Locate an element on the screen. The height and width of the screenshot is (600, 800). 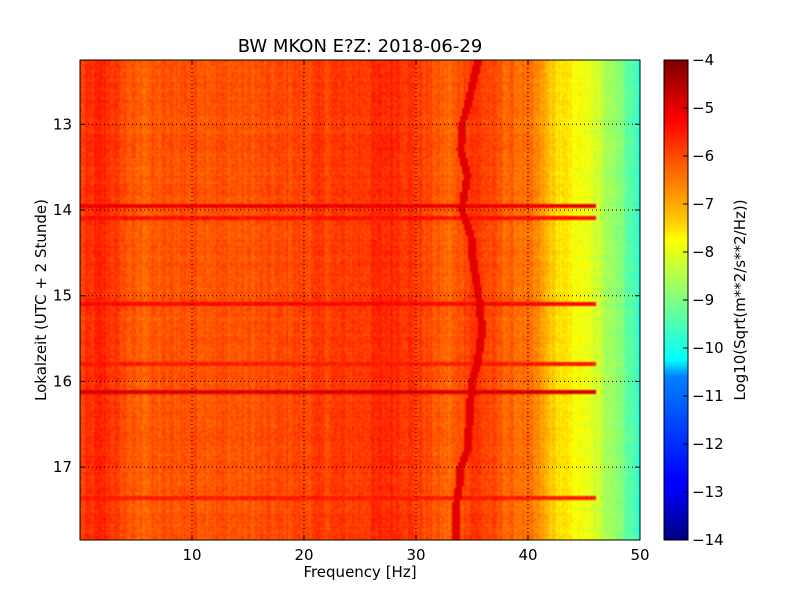
colorbar: −4 −5 −6 −7 −8 −9 −10 −11 −12 −13 −14 is located at coordinates (693, 300).